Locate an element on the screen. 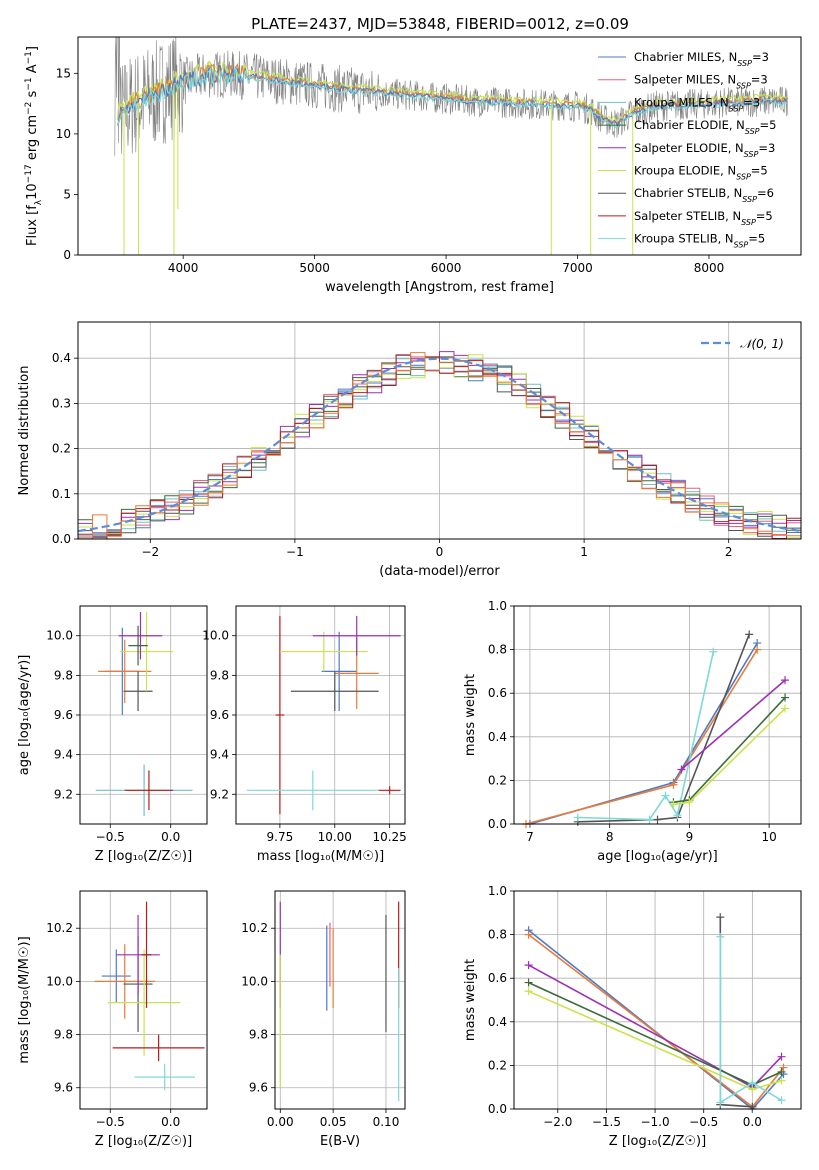  x-tick-label: 0.00 is located at coordinates (280, 1122).